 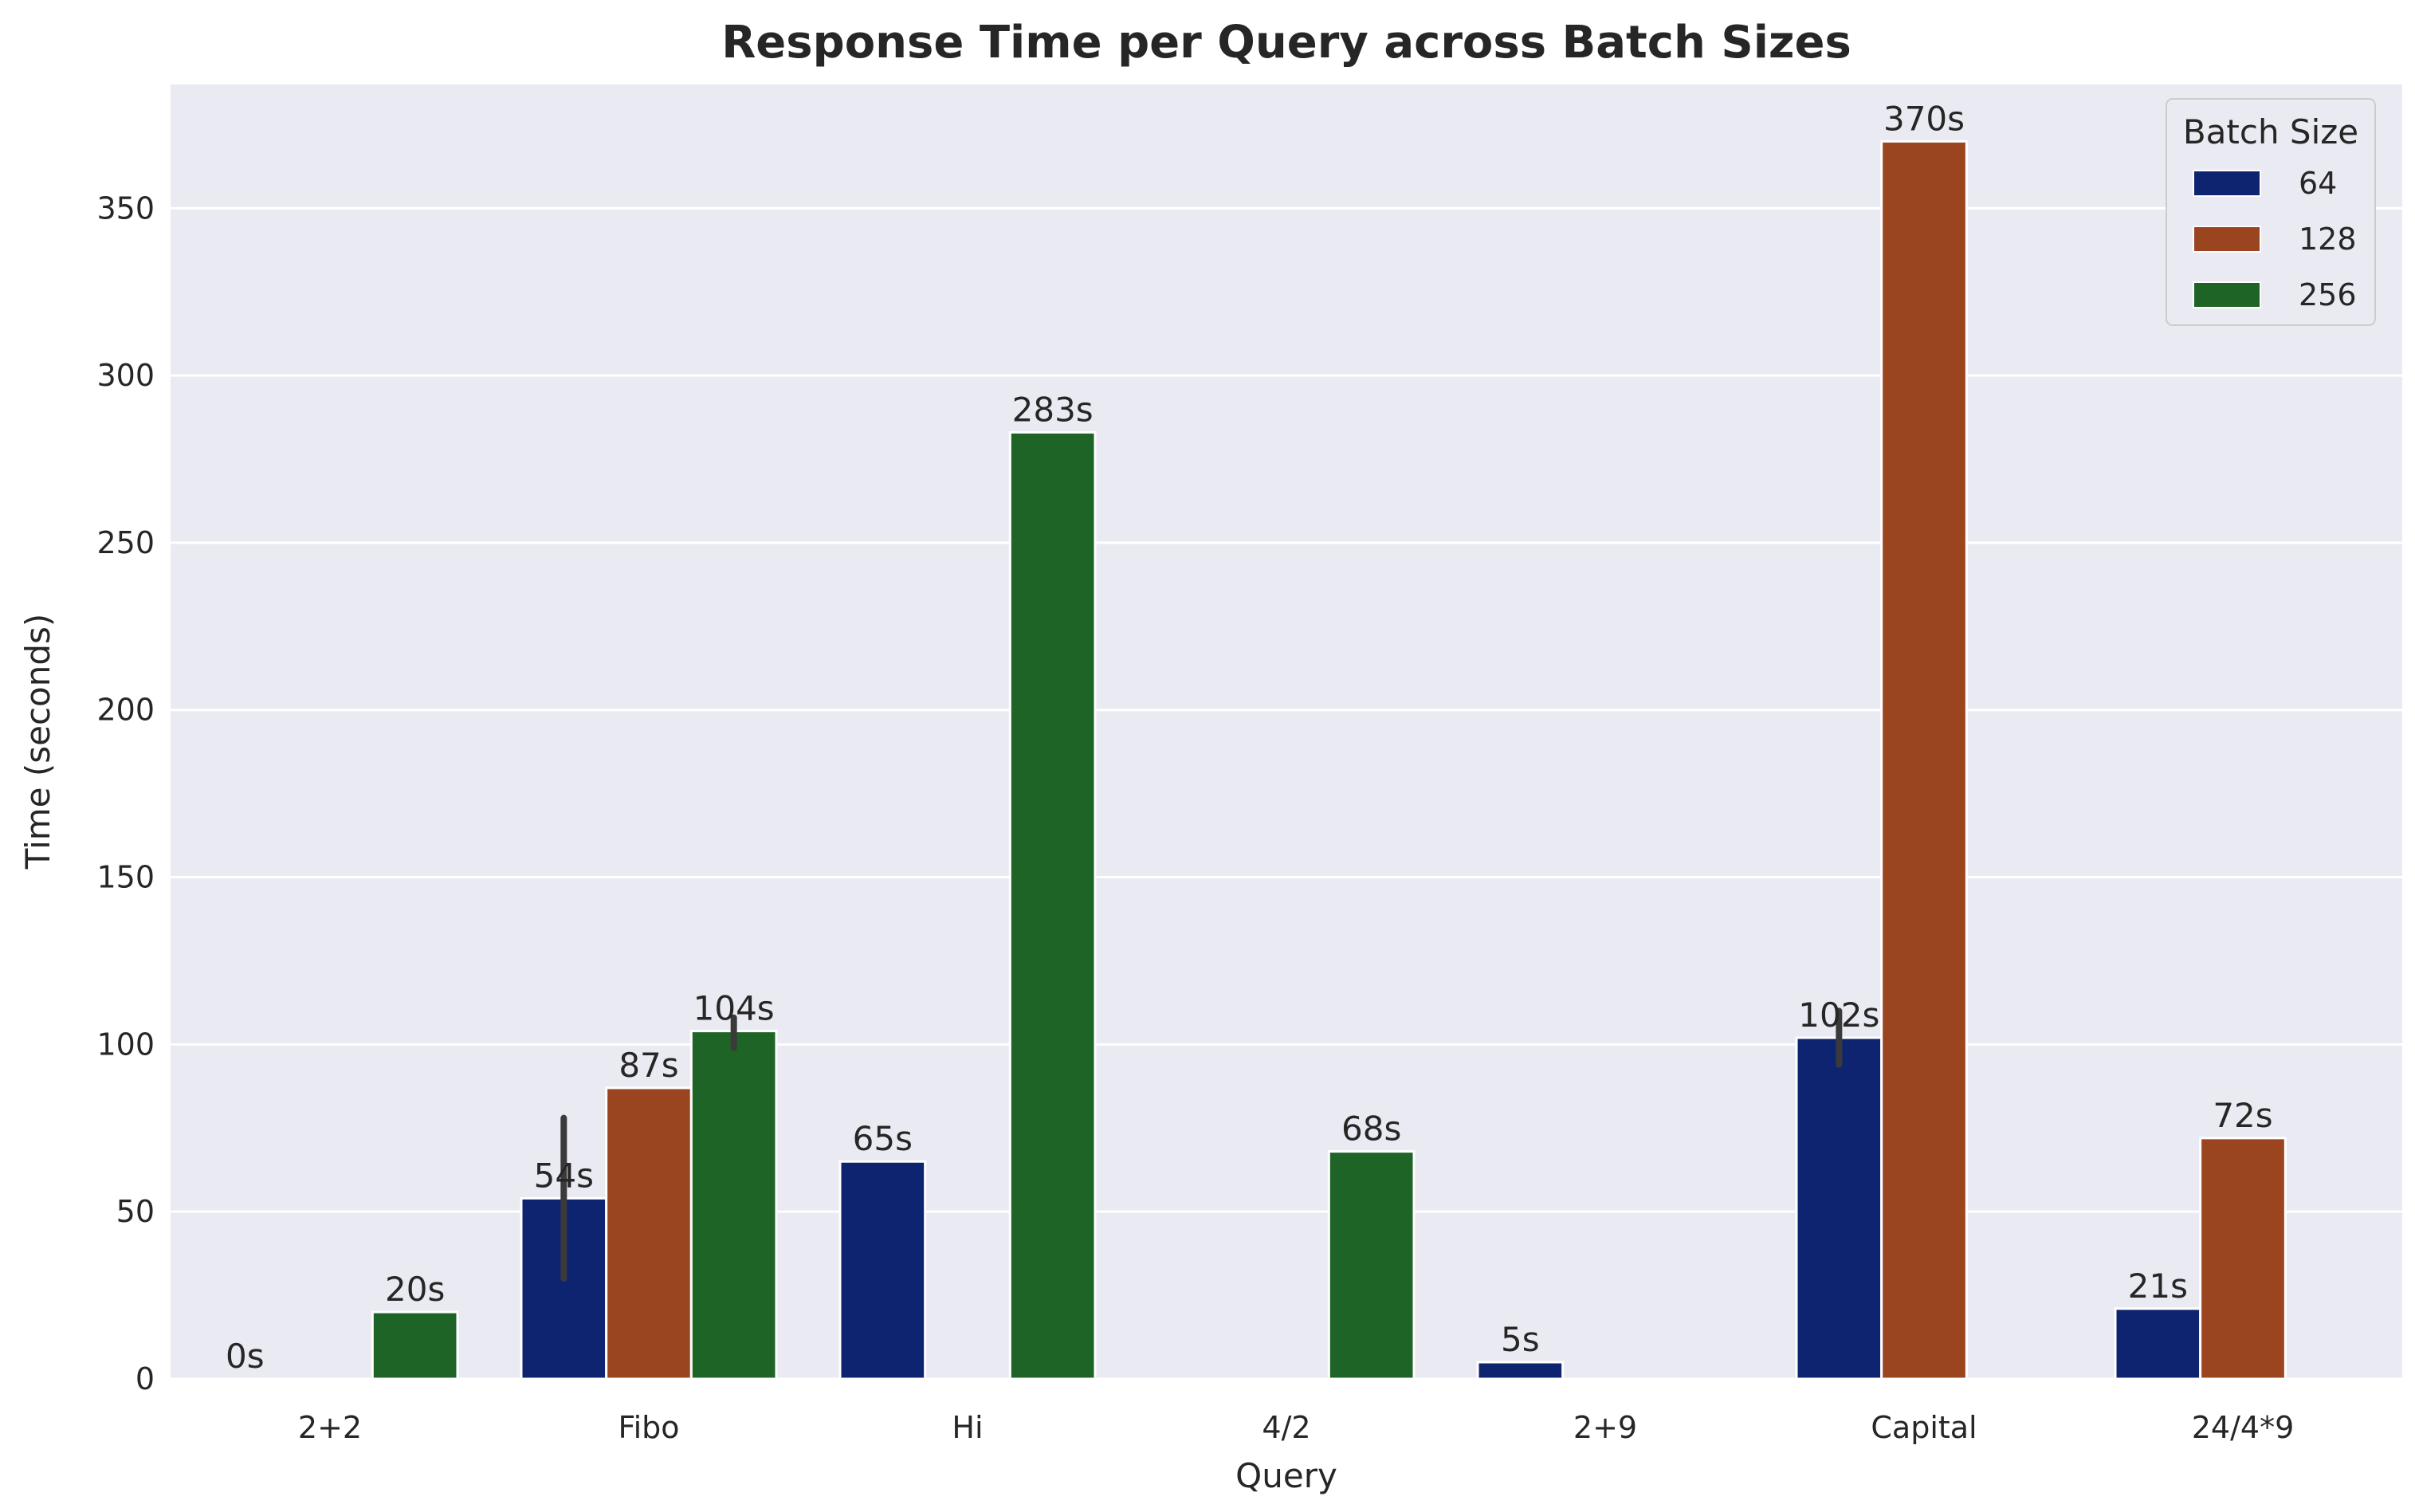 I want to click on bar-64-2+9, so click(x=1520, y=1370).